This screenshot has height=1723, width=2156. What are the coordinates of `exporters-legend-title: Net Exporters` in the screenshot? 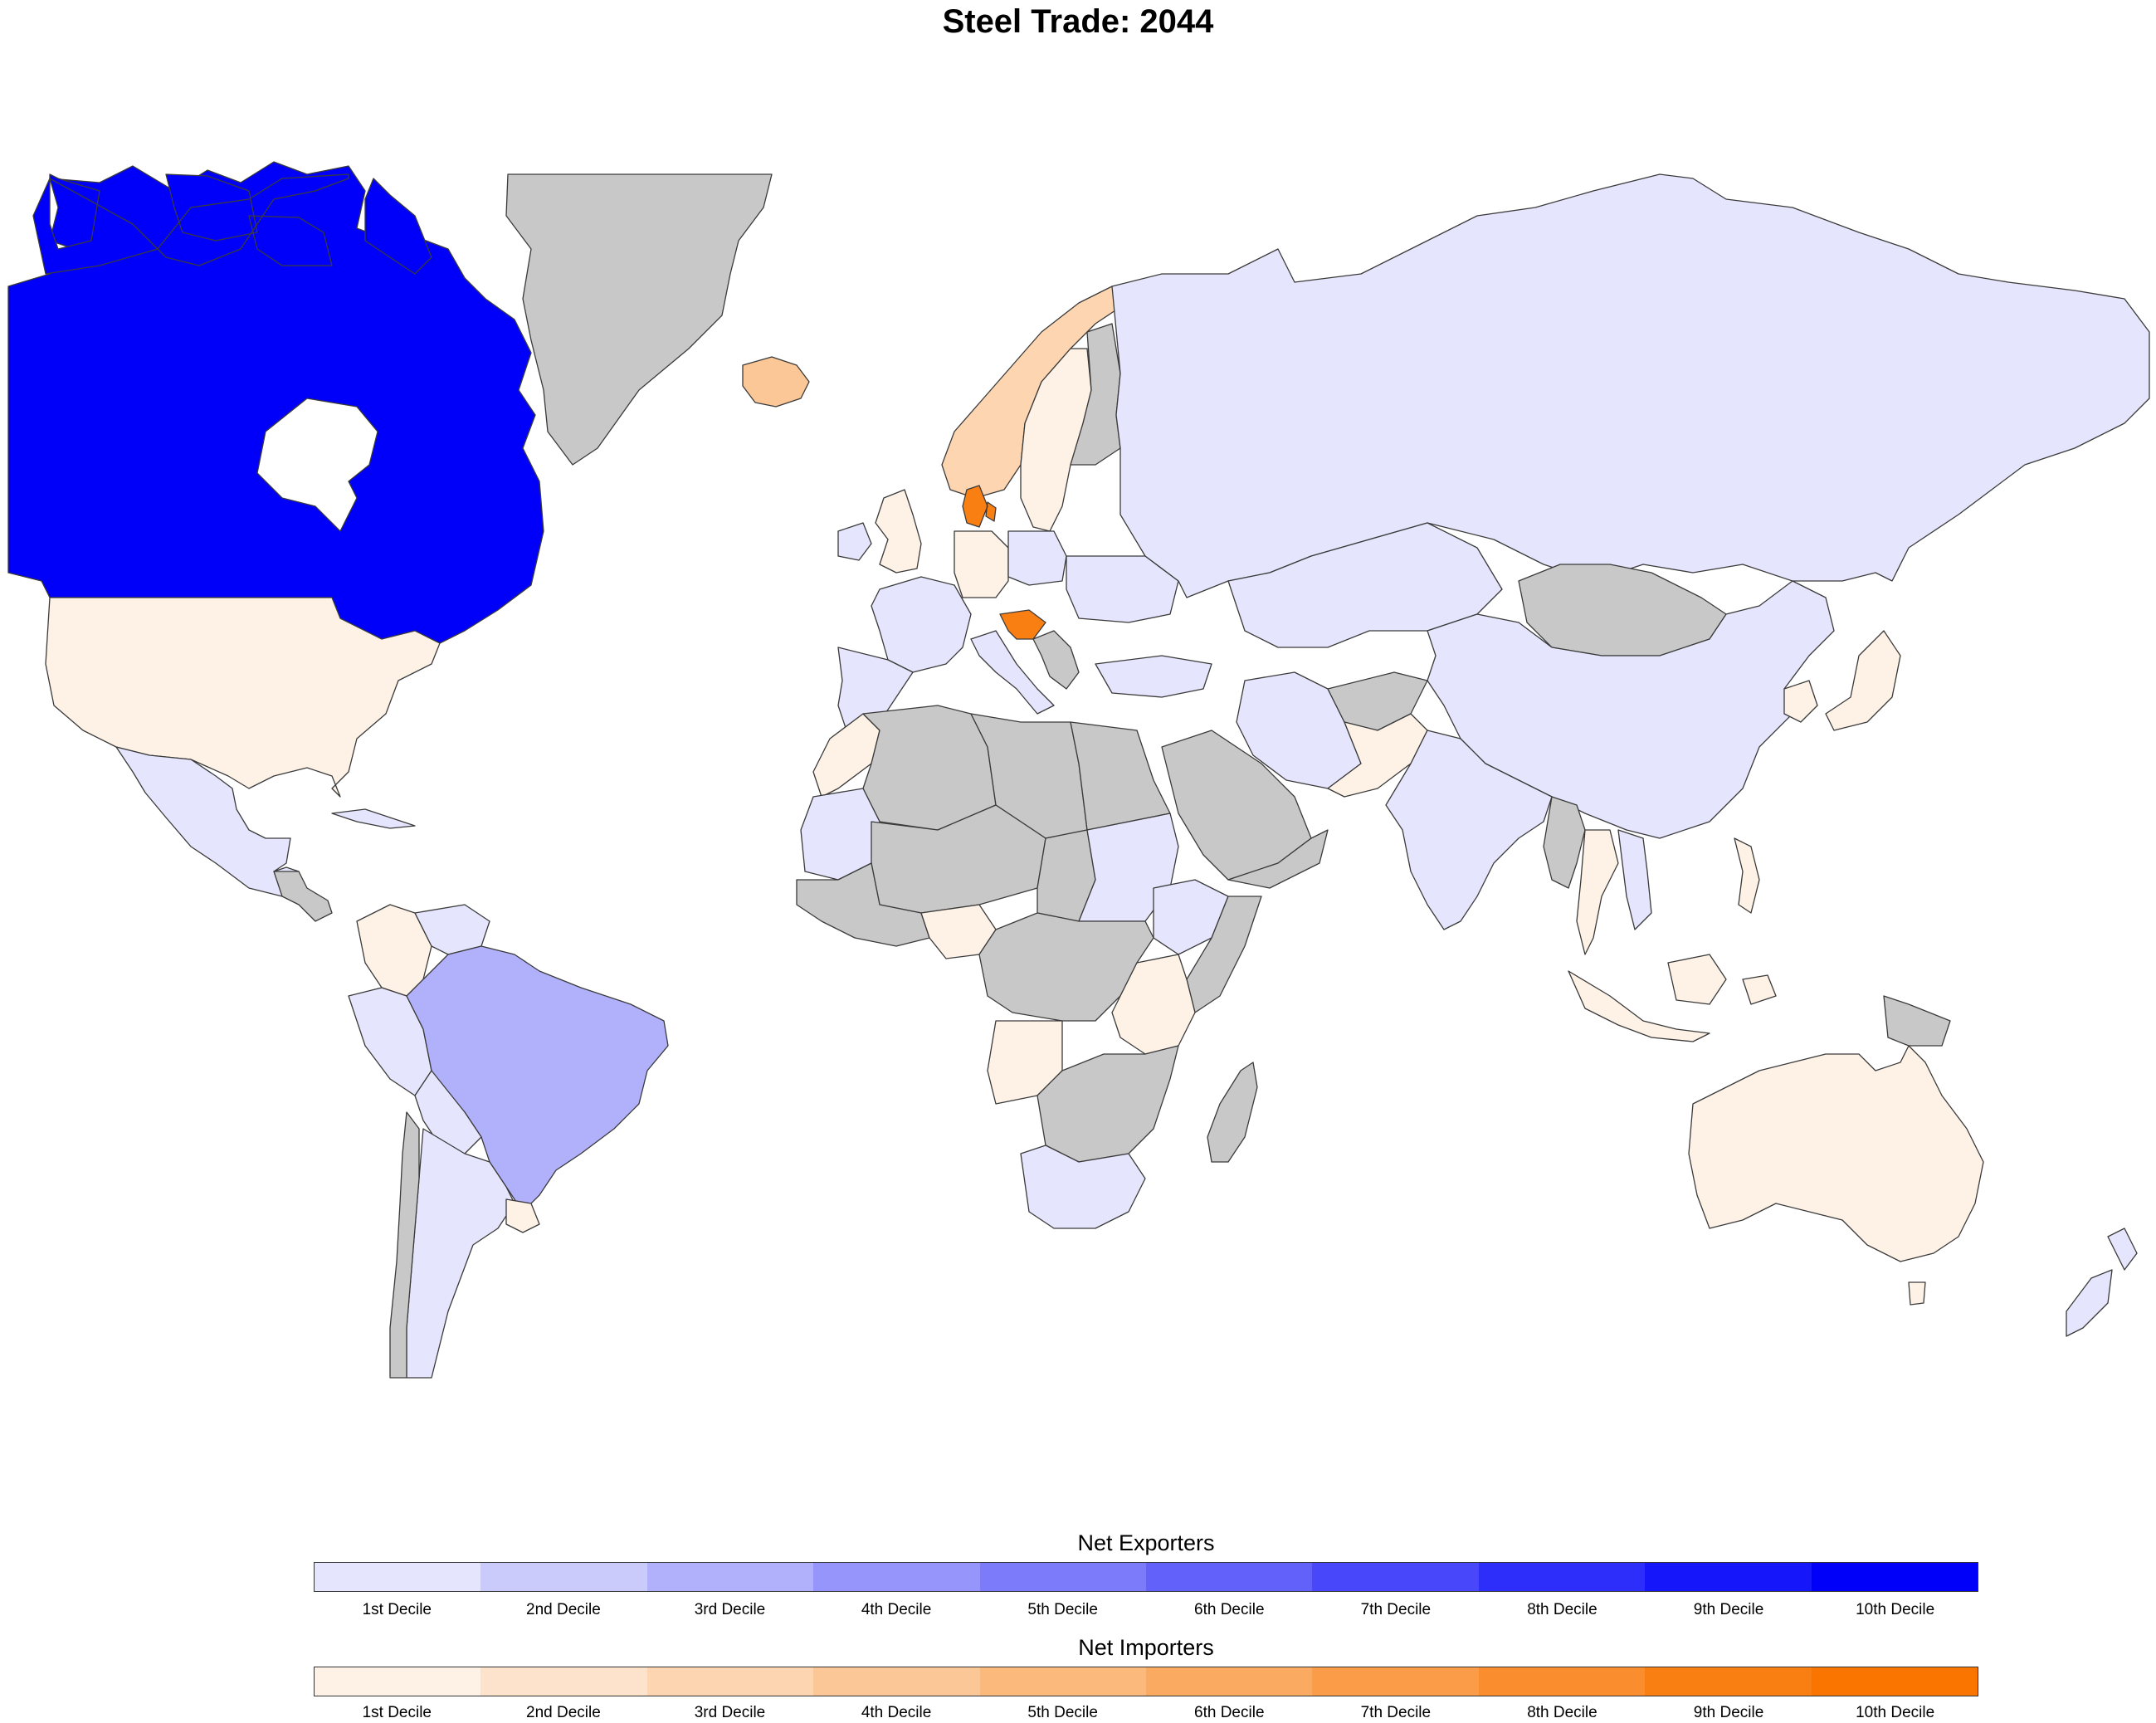 It's located at (1146, 1542).